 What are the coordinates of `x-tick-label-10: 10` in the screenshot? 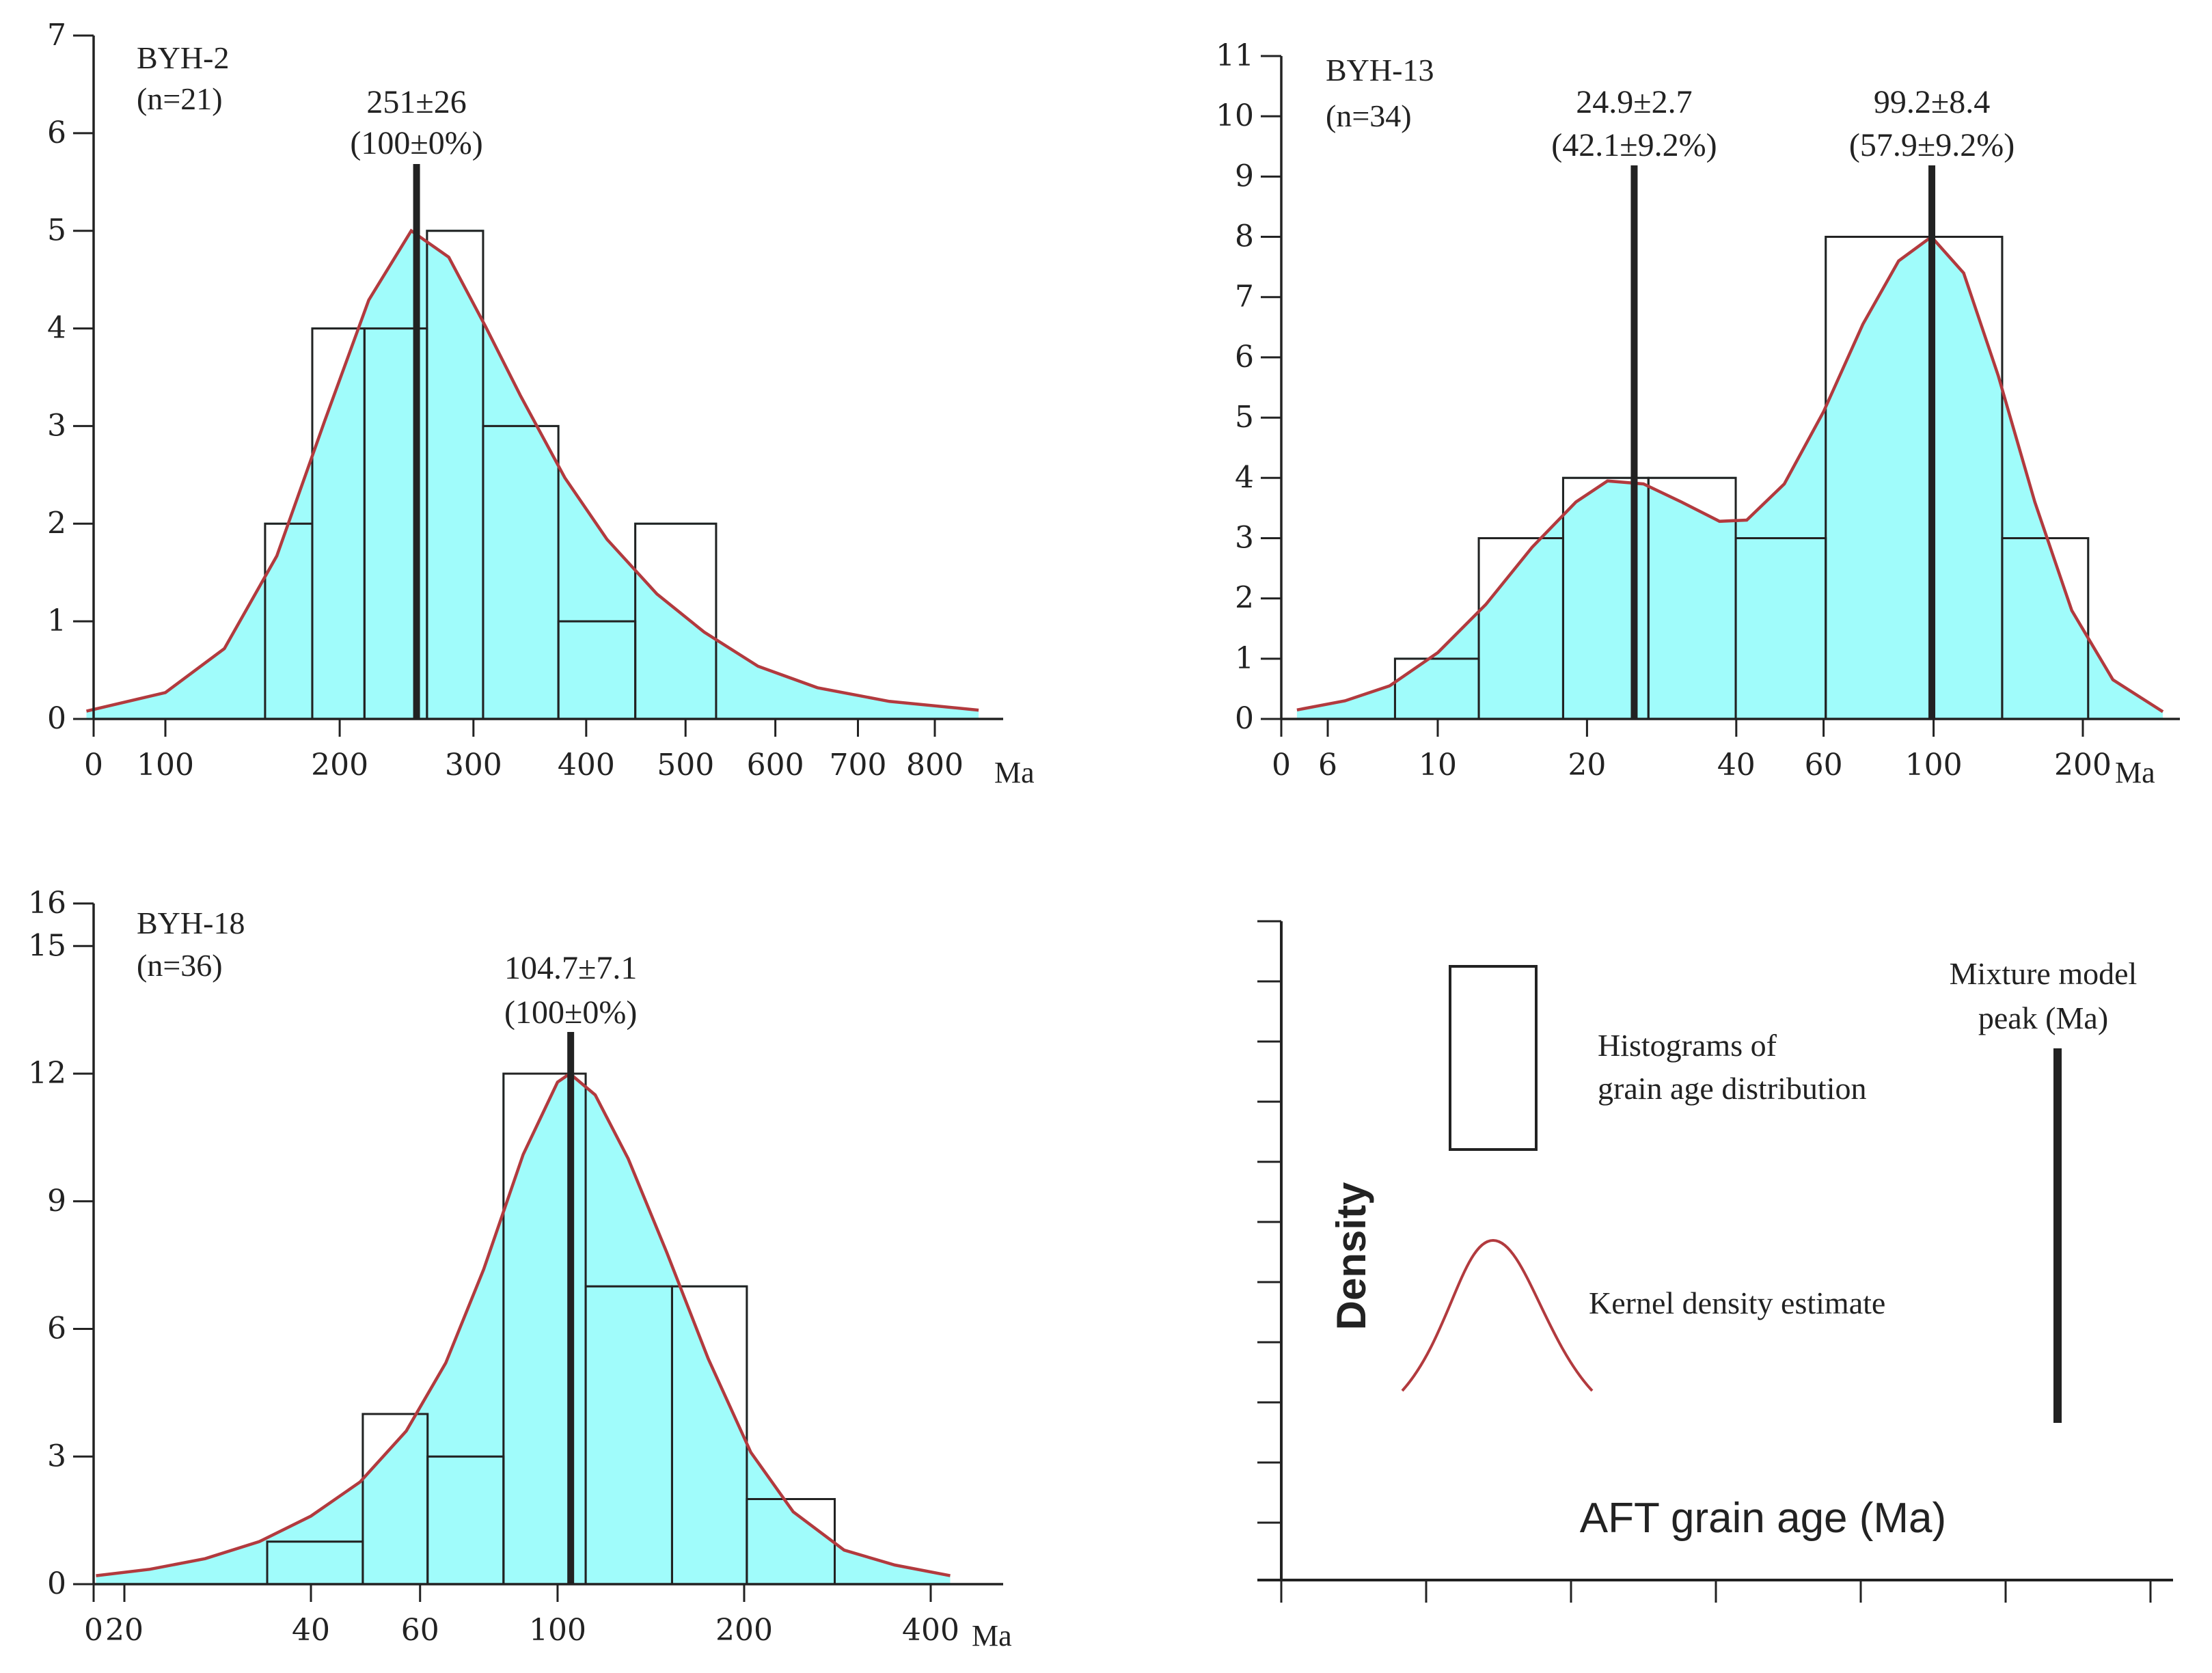 It's located at (1438, 765).